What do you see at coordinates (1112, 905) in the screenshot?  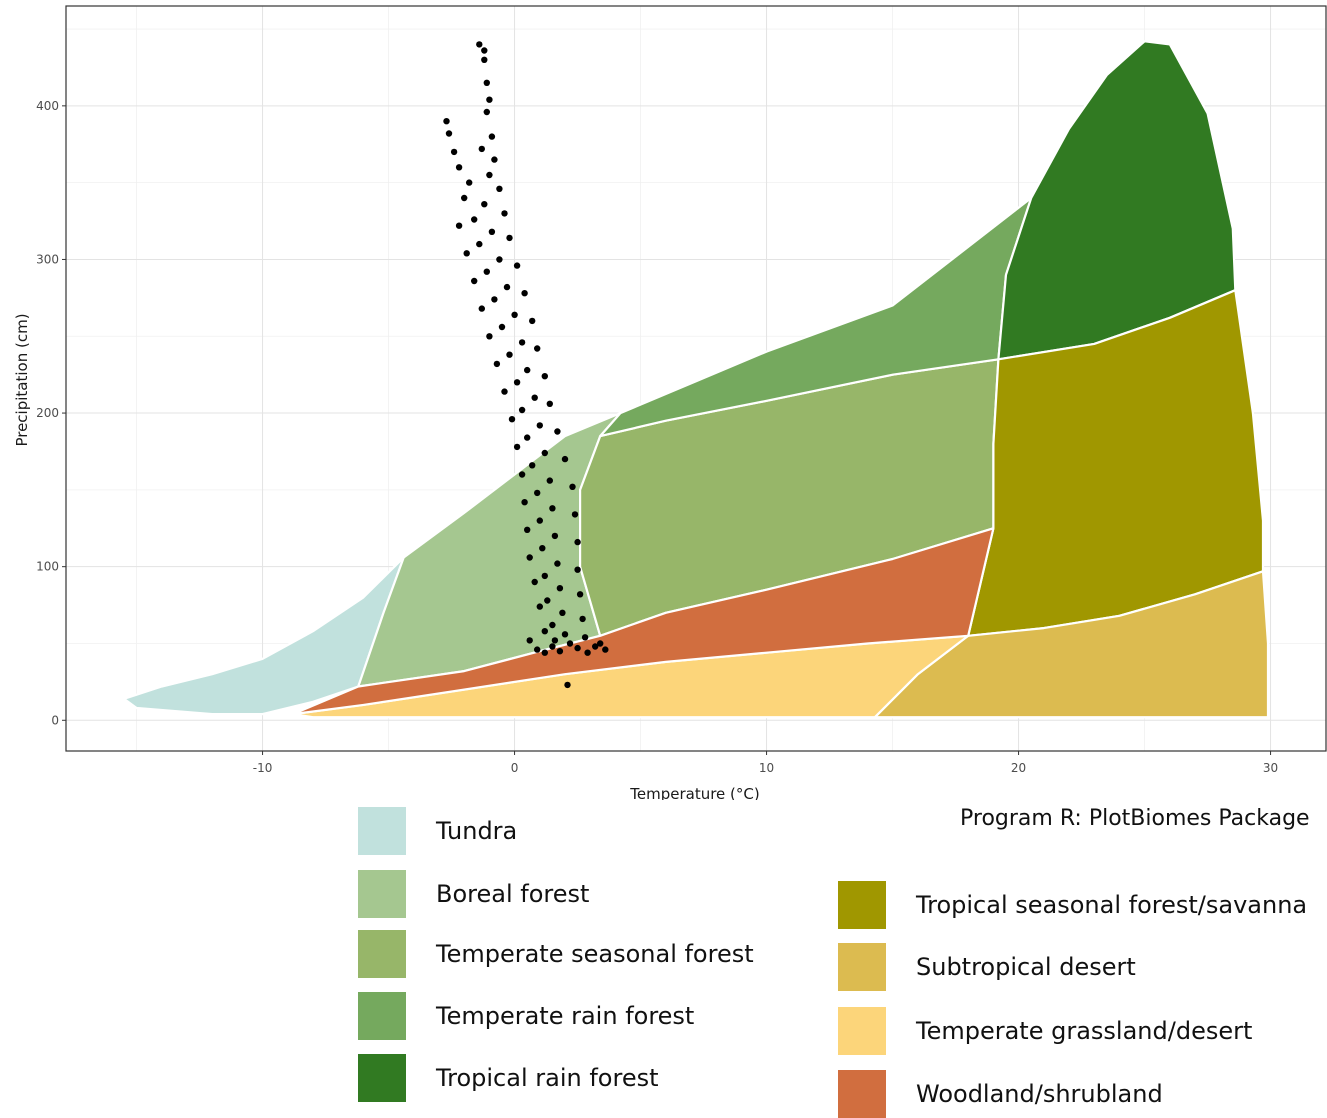 I see `legend-label: Tropical seasonal forest/savanna` at bounding box center [1112, 905].